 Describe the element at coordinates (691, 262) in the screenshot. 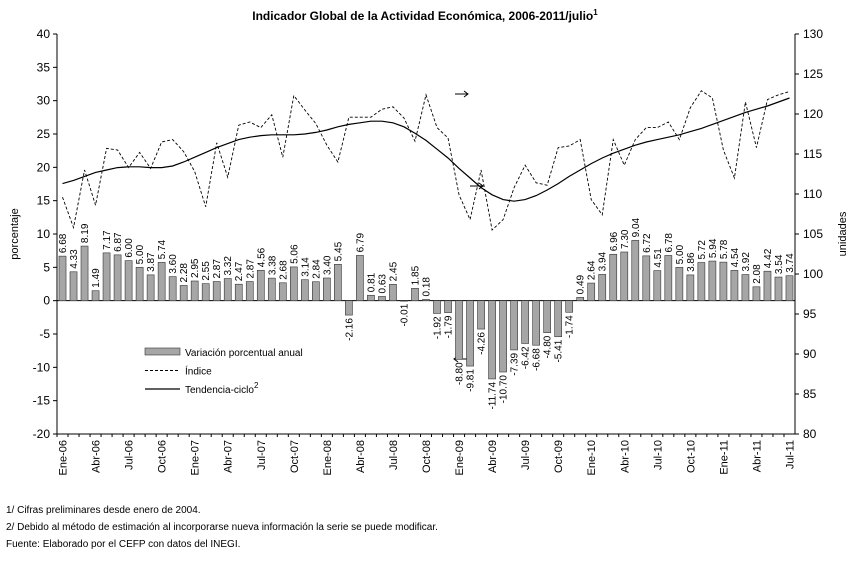

I see `data-label: 3.86` at that location.